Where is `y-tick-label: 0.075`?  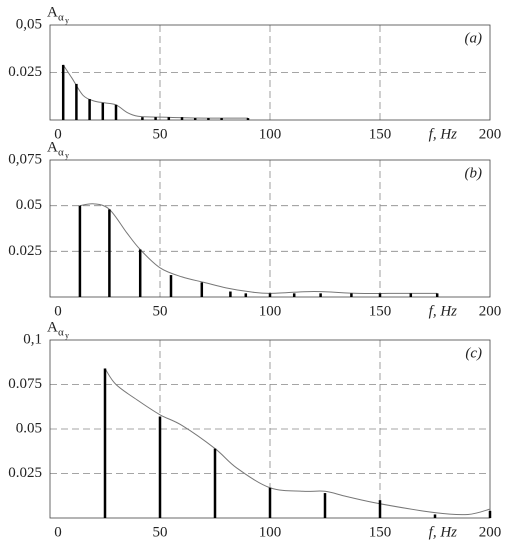 y-tick-label: 0.075 is located at coordinates (25, 384).